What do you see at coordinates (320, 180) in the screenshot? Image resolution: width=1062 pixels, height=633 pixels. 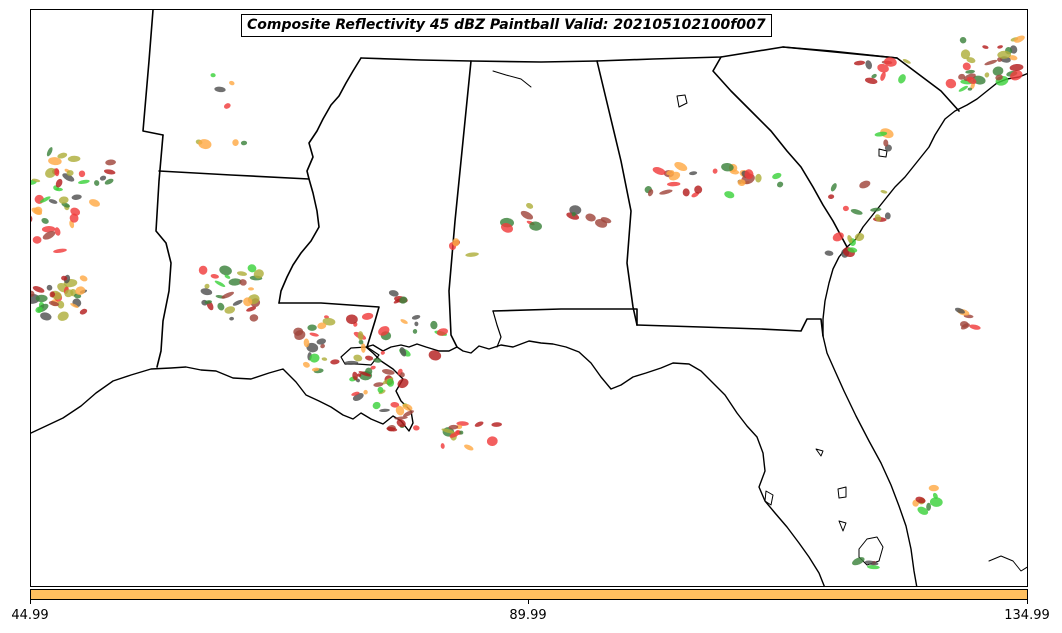 I see `border-mississippi-river` at bounding box center [320, 180].